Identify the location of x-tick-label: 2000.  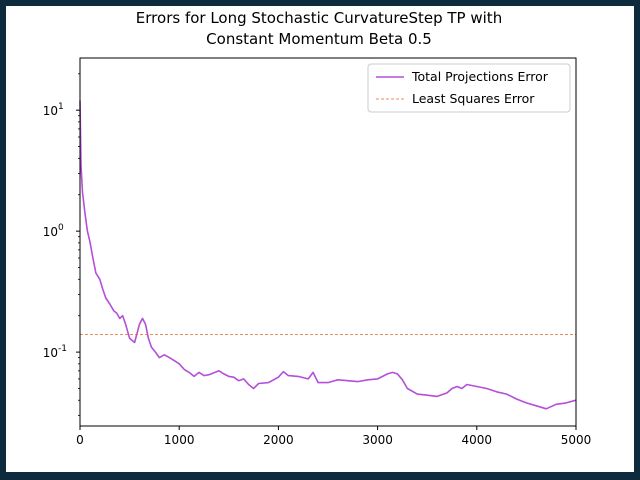
(278, 440).